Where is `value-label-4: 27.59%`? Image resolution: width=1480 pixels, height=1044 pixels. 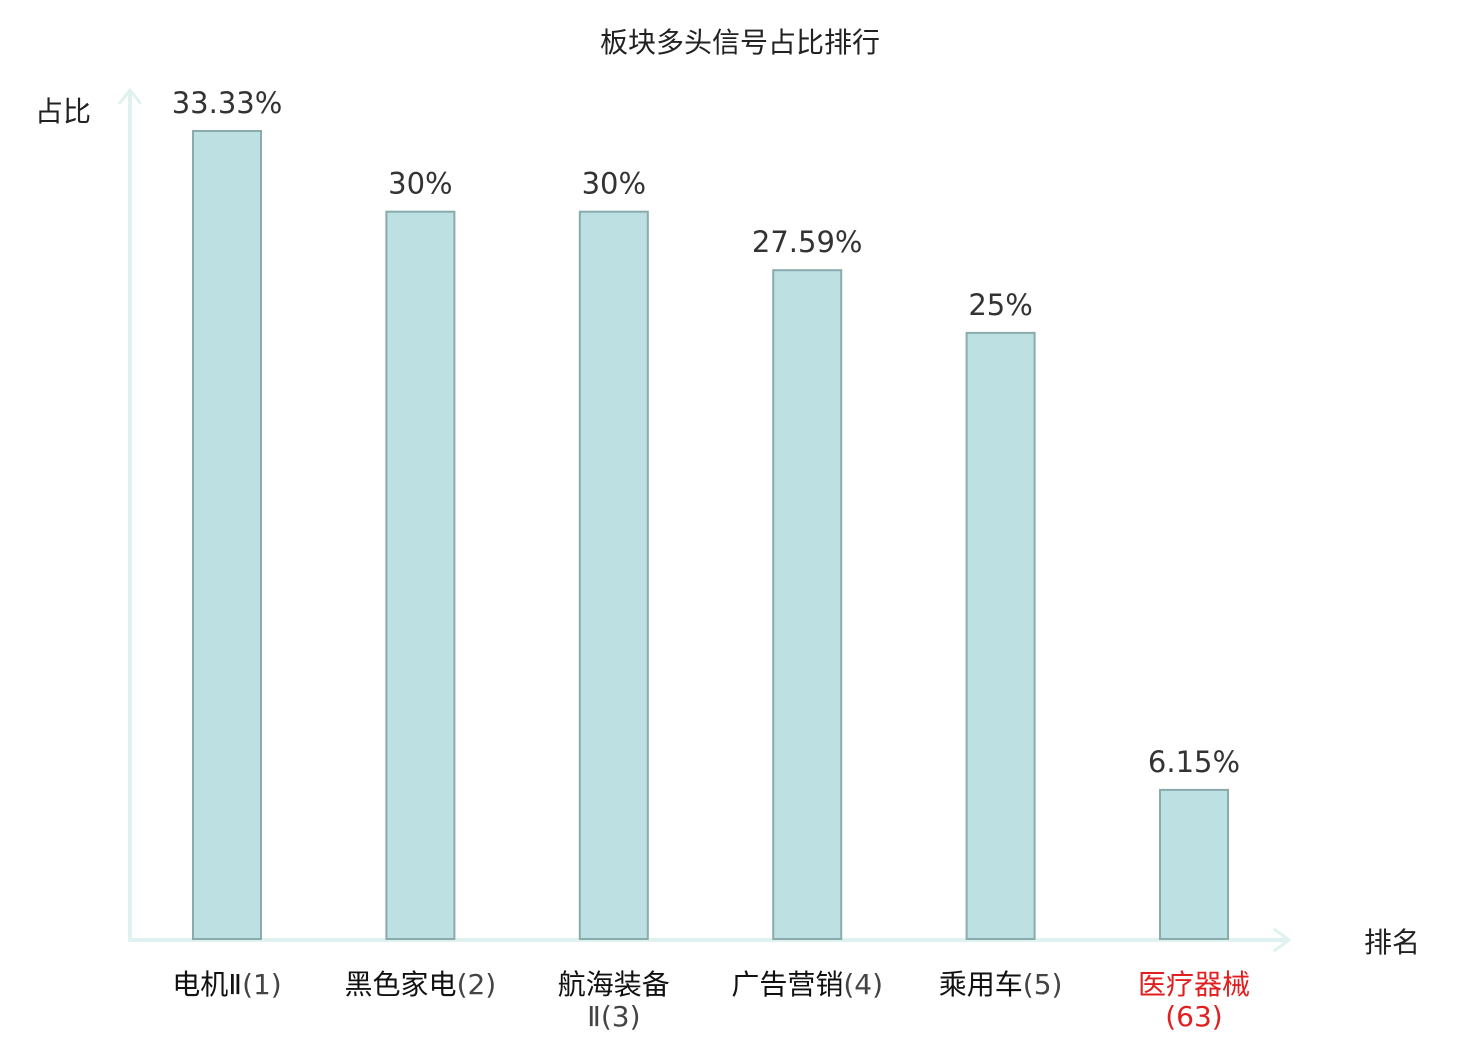 value-label-4: 27.59% is located at coordinates (807, 242).